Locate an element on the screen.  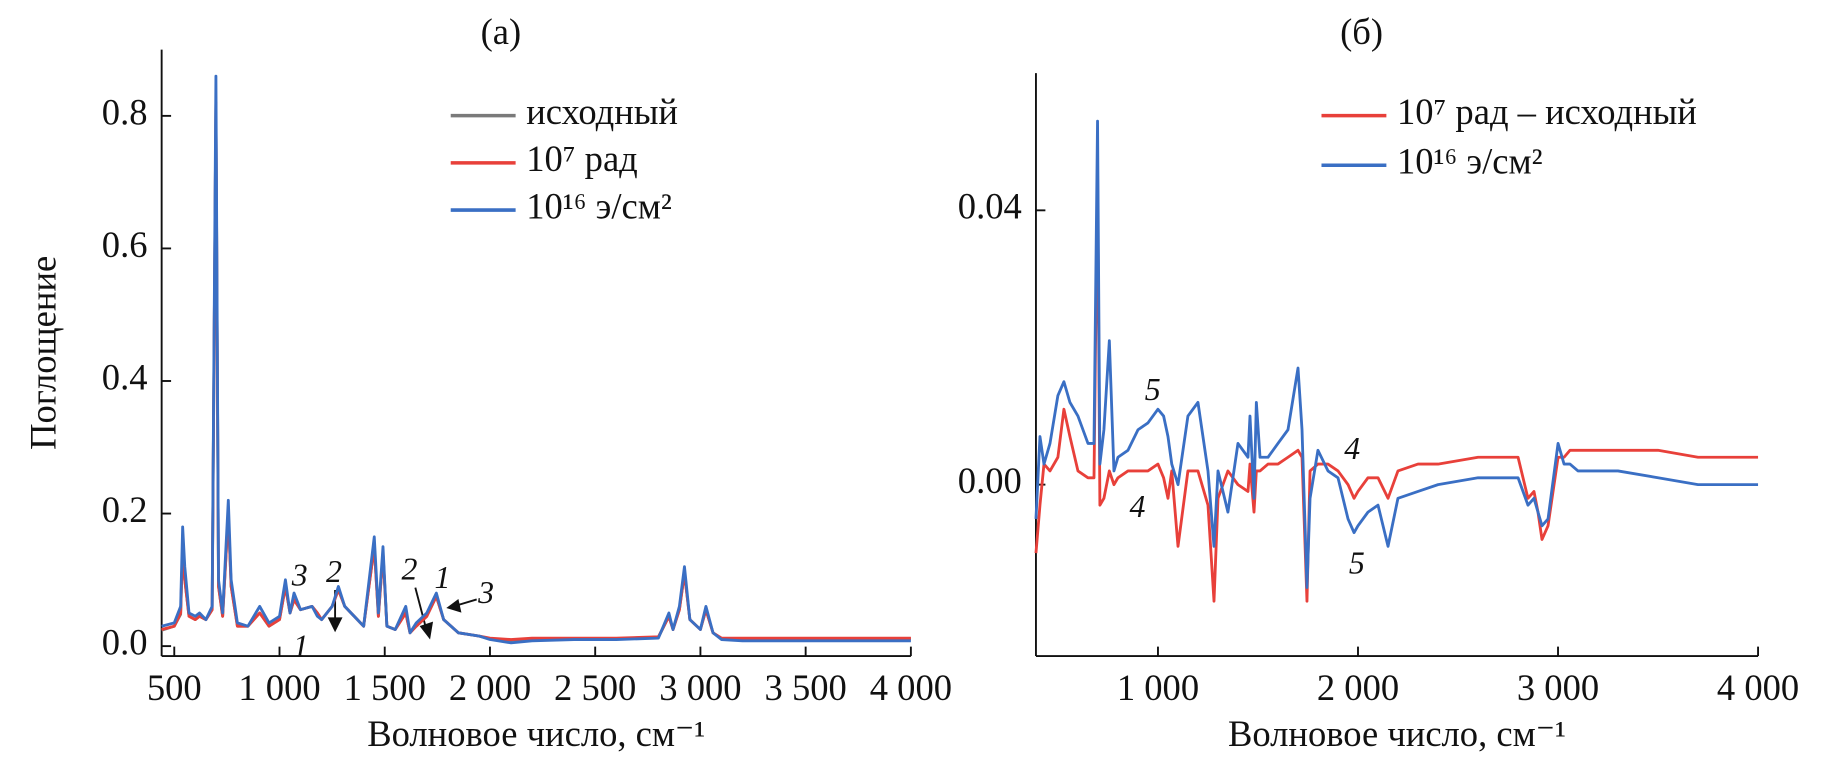
x-tick-label: 500 is located at coordinates (174, 687).